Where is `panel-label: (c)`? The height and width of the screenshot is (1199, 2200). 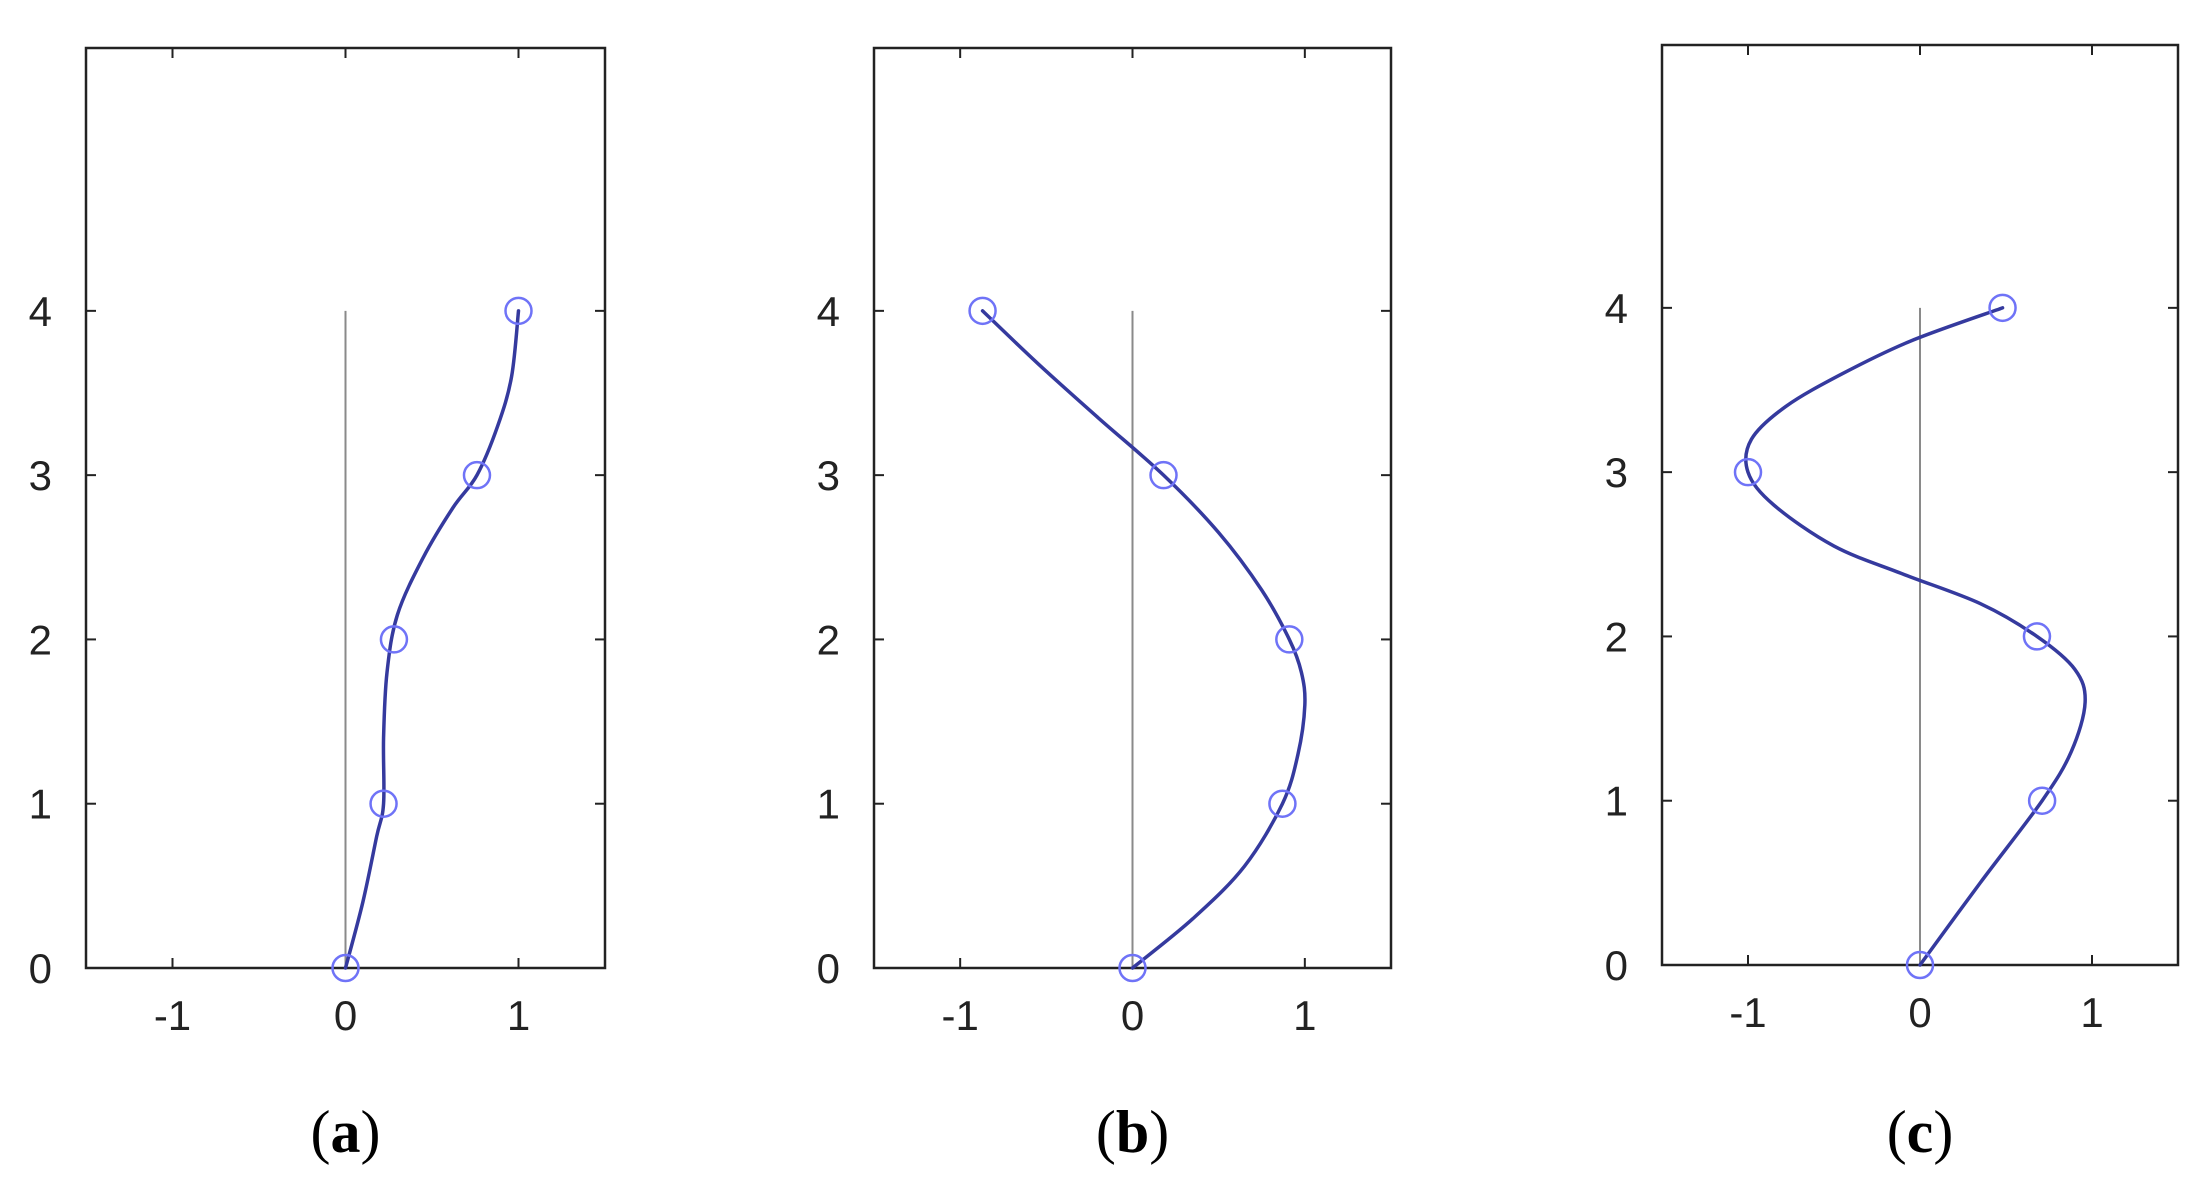 panel-label: (c) is located at coordinates (1920, 1132).